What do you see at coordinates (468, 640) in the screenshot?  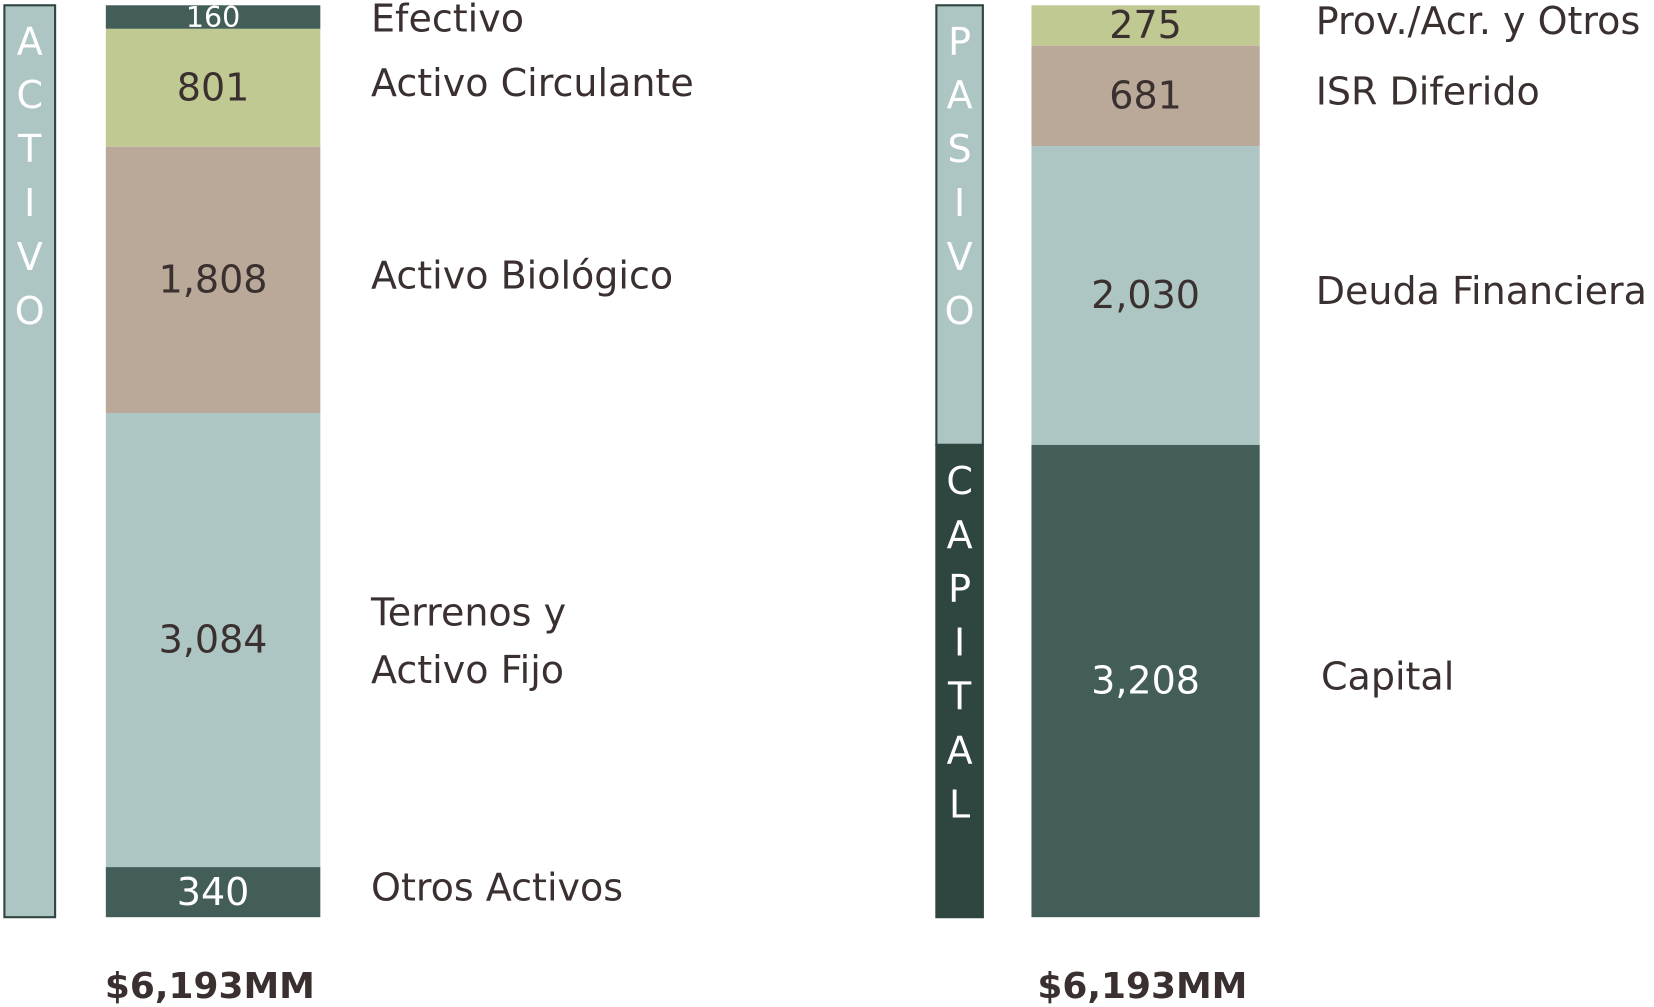 I see `category-label: Terrenos y Activo Fijo` at bounding box center [468, 640].